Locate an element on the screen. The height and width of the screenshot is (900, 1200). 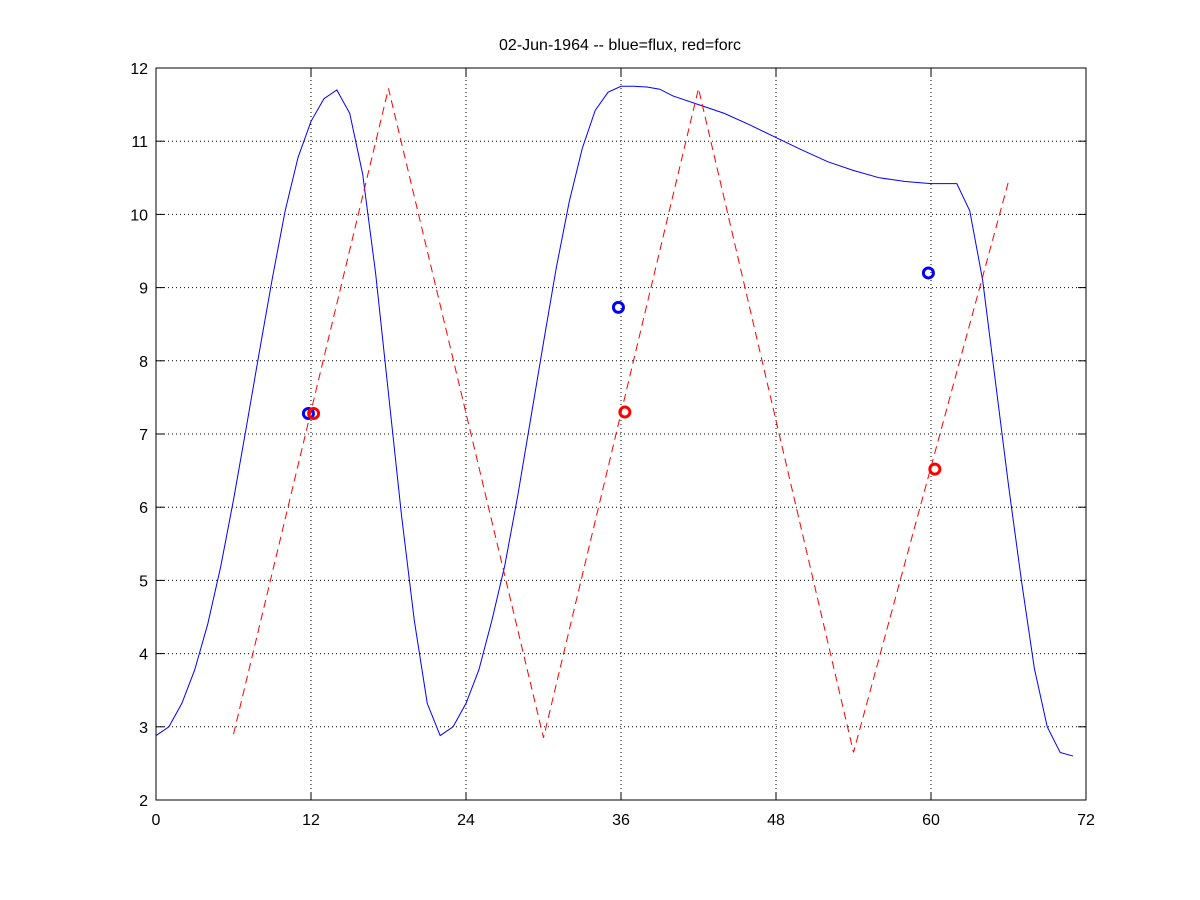
x-tick-label: 48 is located at coordinates (776, 820).